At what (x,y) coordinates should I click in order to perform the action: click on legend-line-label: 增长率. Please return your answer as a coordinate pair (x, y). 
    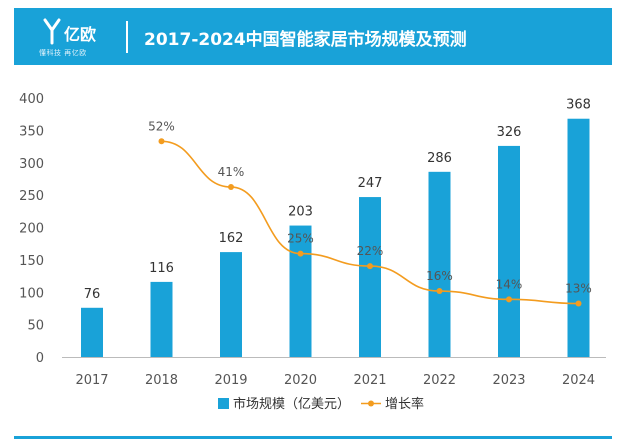
    Looking at the image, I should click on (404, 404).